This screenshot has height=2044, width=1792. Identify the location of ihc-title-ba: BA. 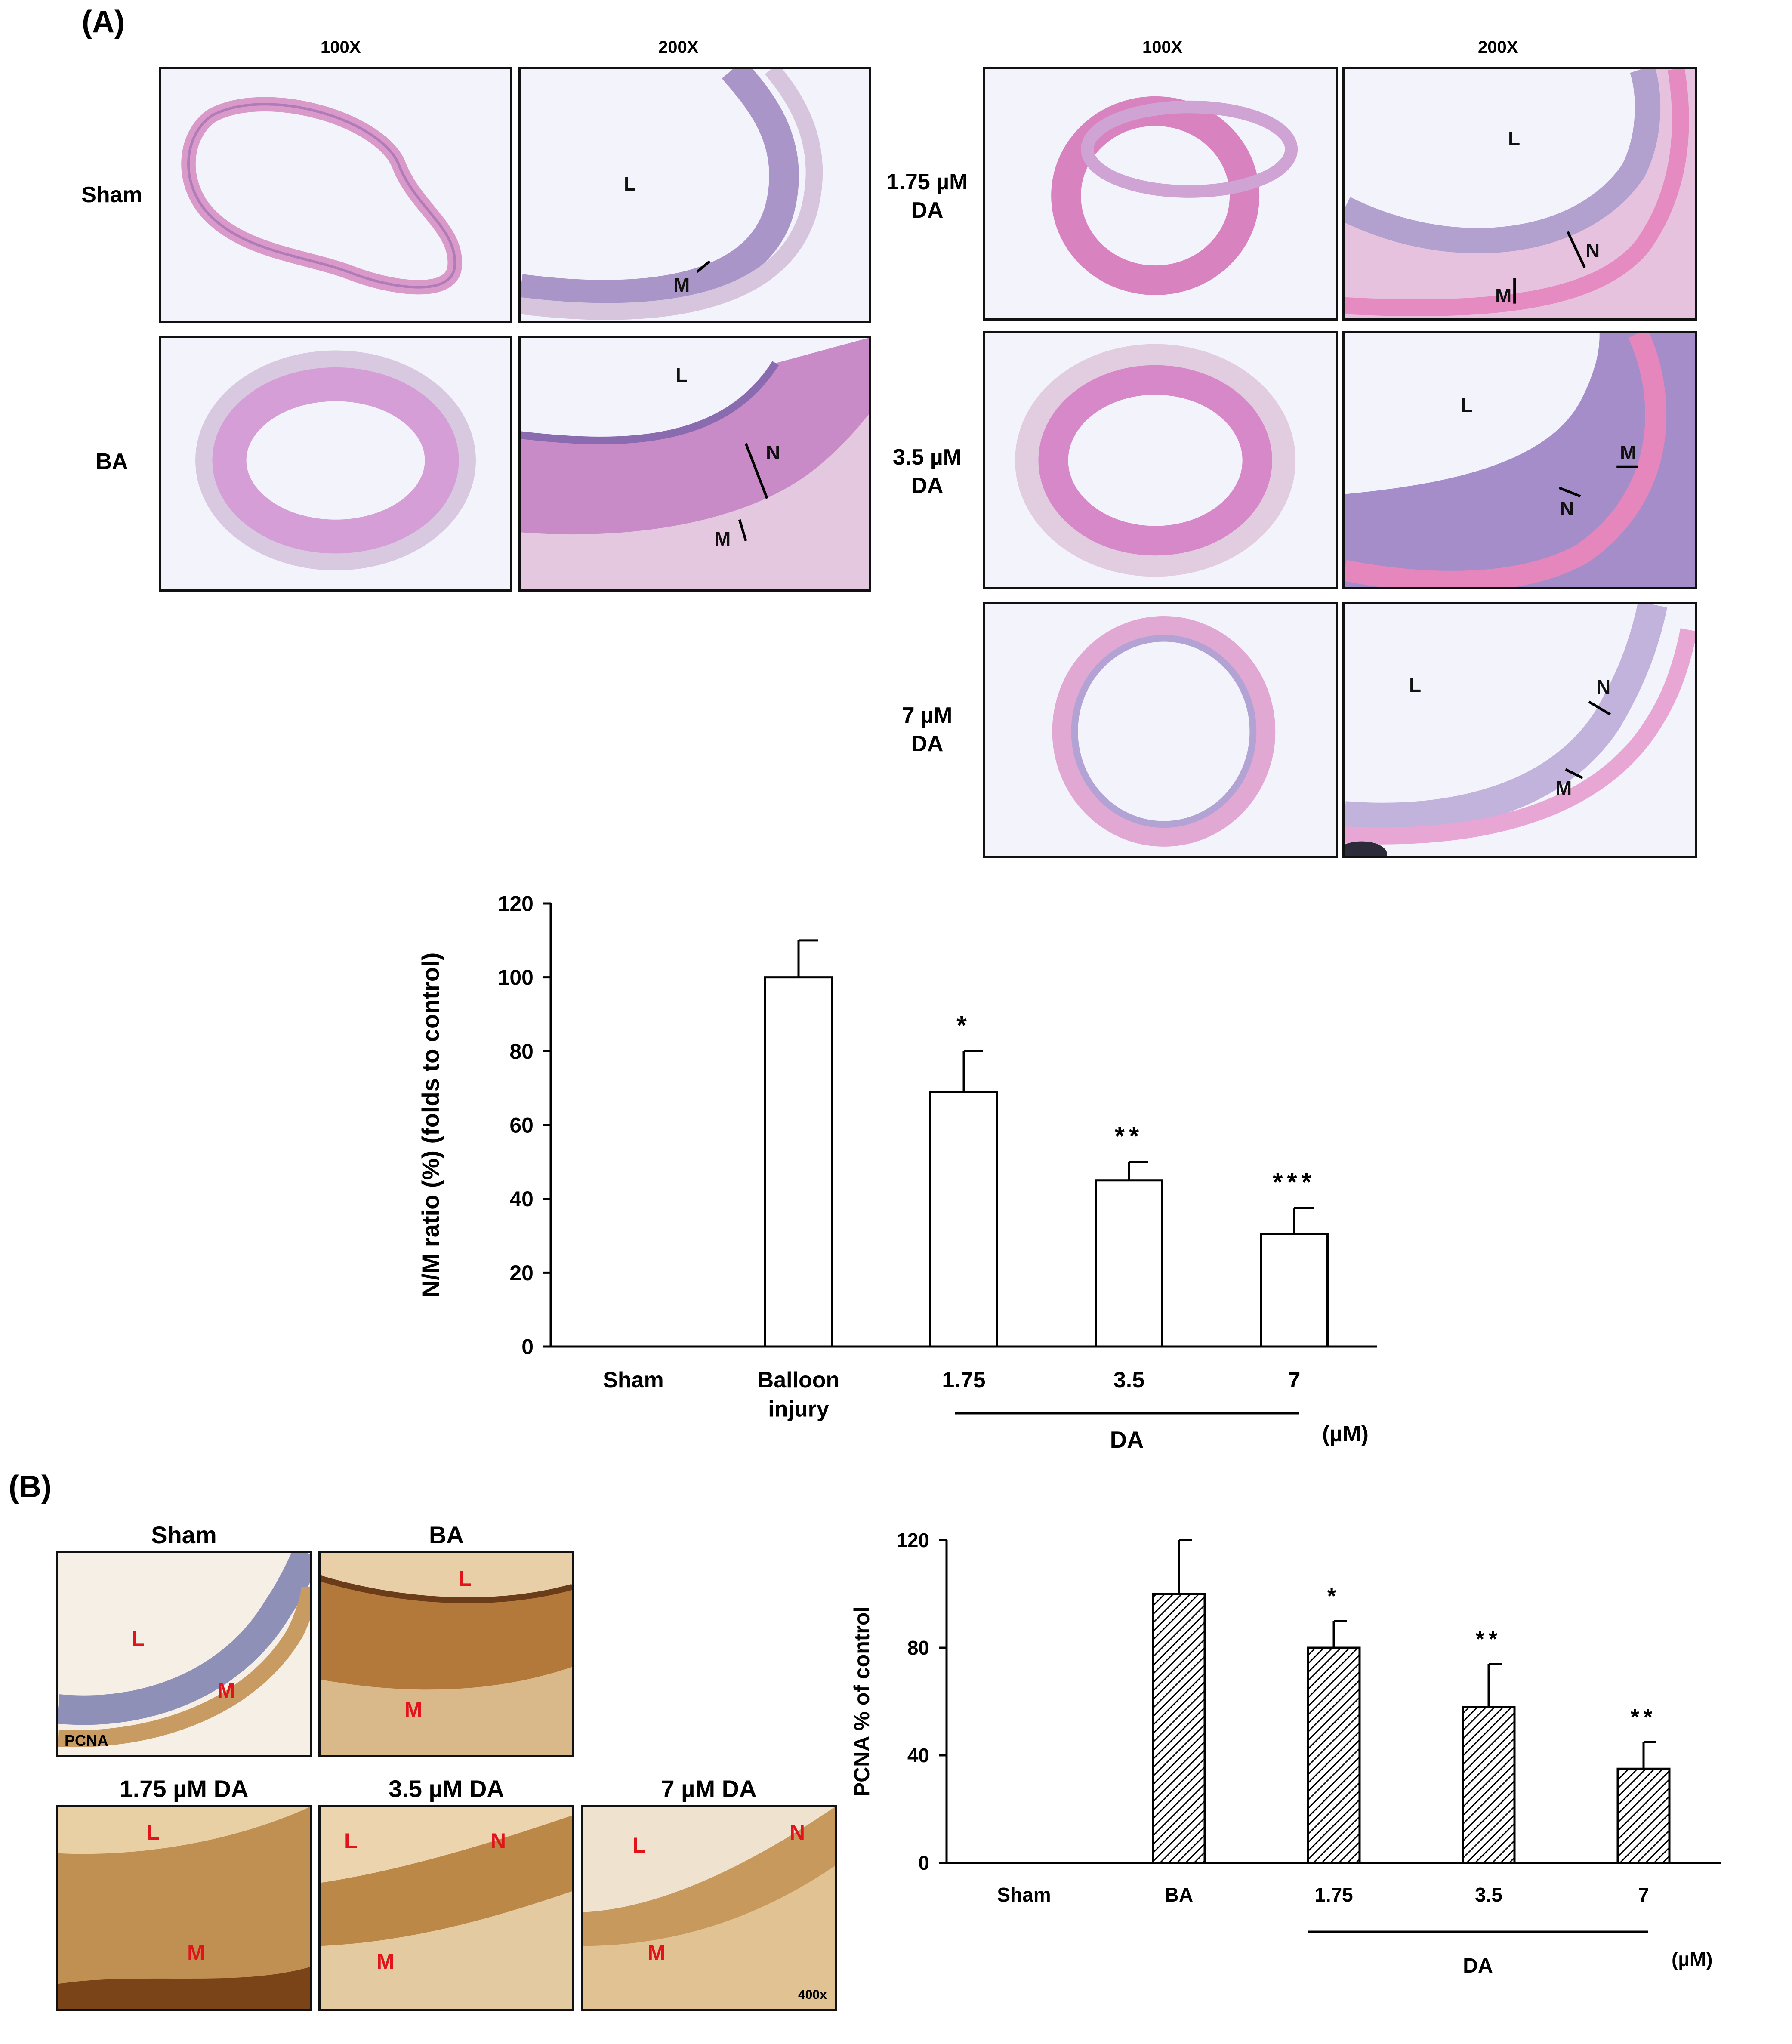
(446, 1534).